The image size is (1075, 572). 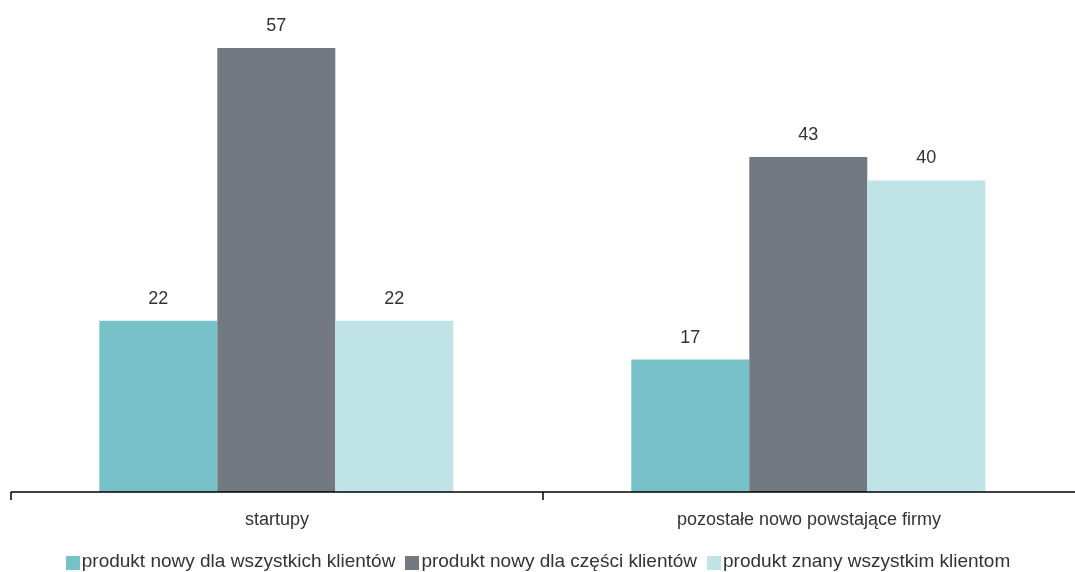 I want to click on data-label: 17, so click(x=690, y=336).